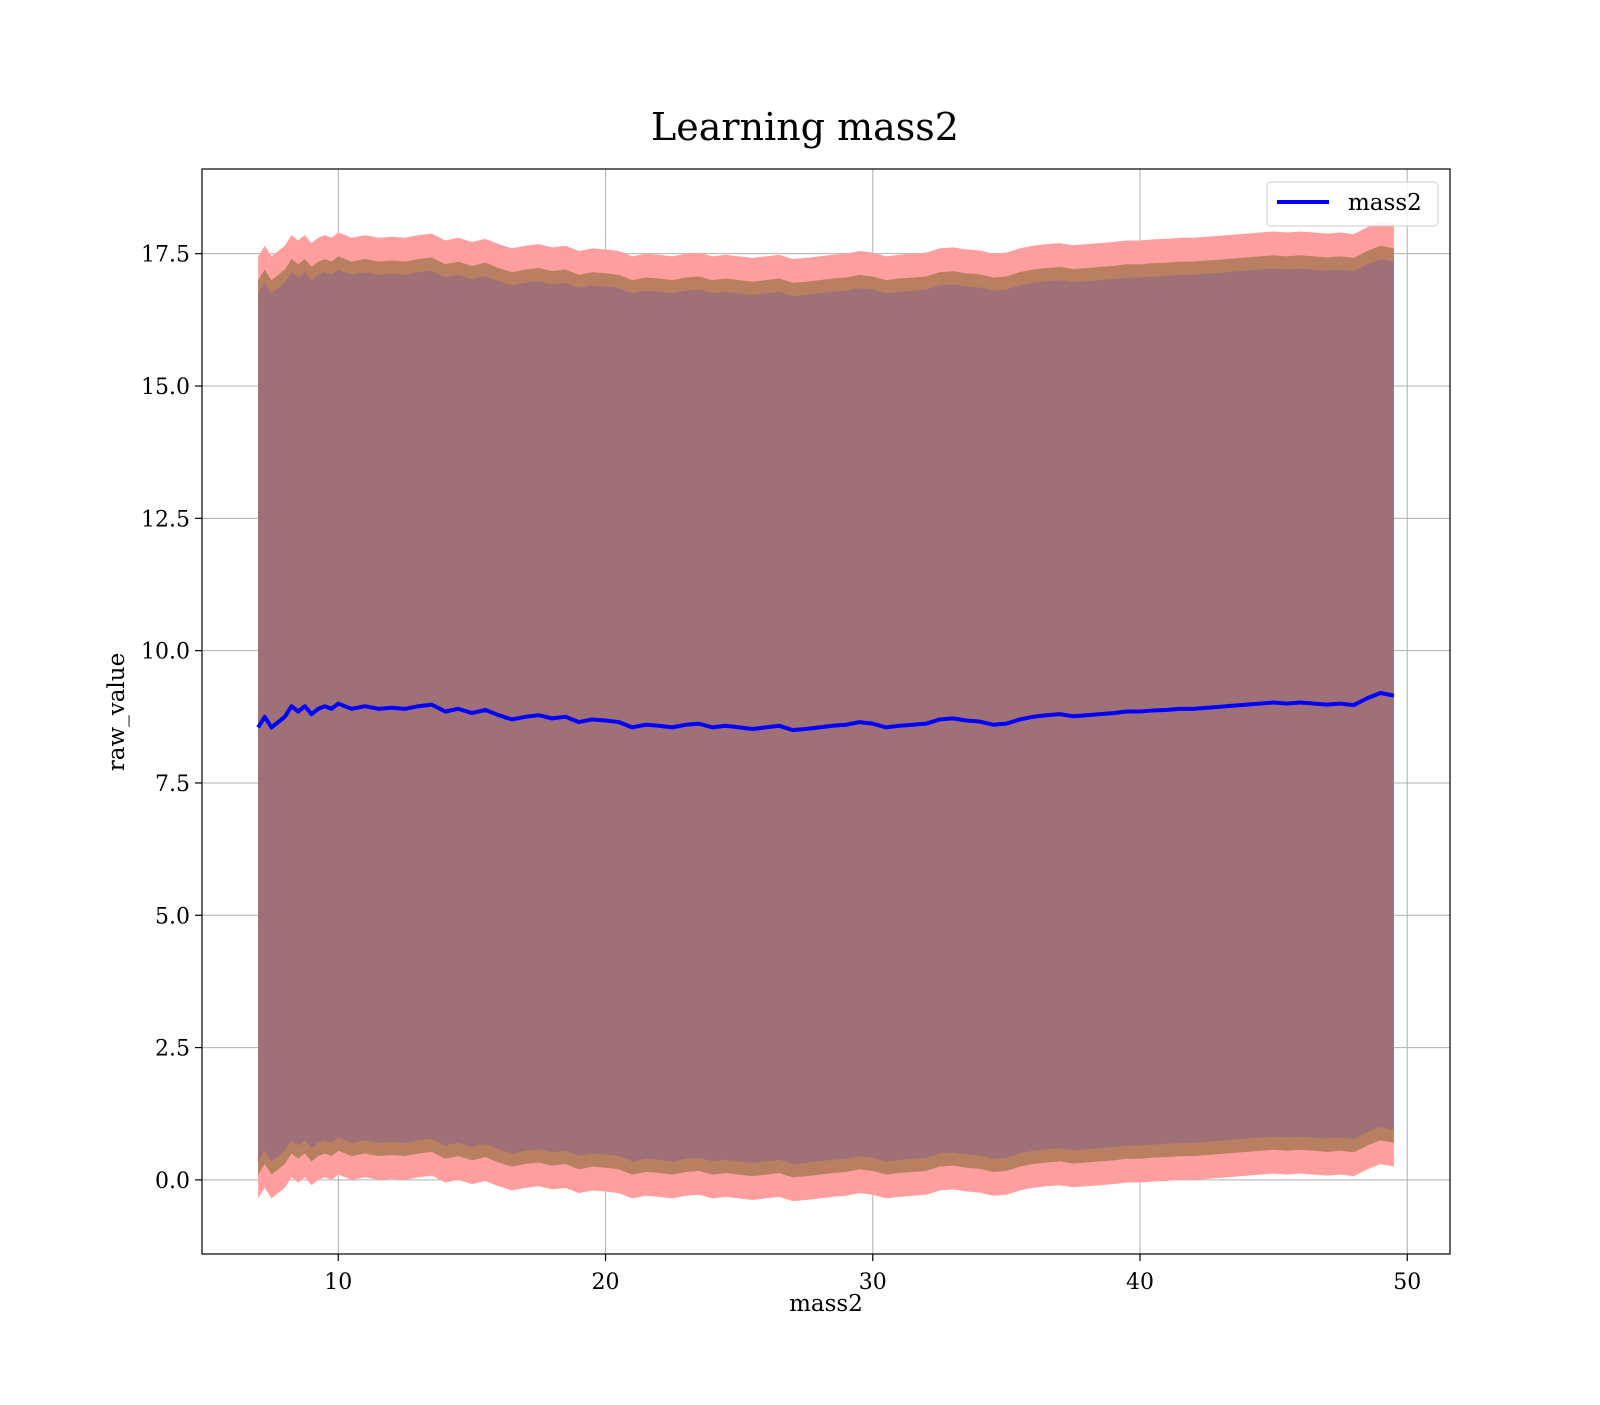 Image resolution: width=1600 pixels, height=1405 pixels. Describe the element at coordinates (172, 916) in the screenshot. I see `y-tick-label: 5.0` at that location.